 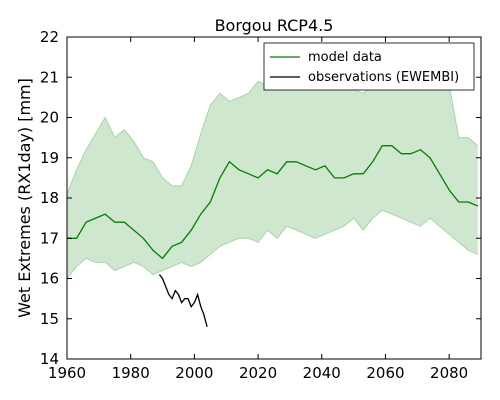 I want to click on y-tick-label: 18, so click(x=49, y=198).